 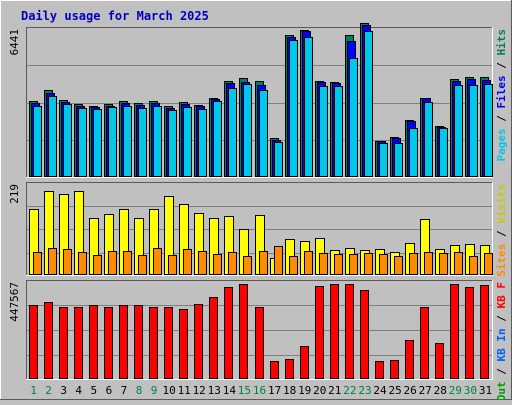 I want to click on x-tick-label: 20, so click(x=319, y=390).